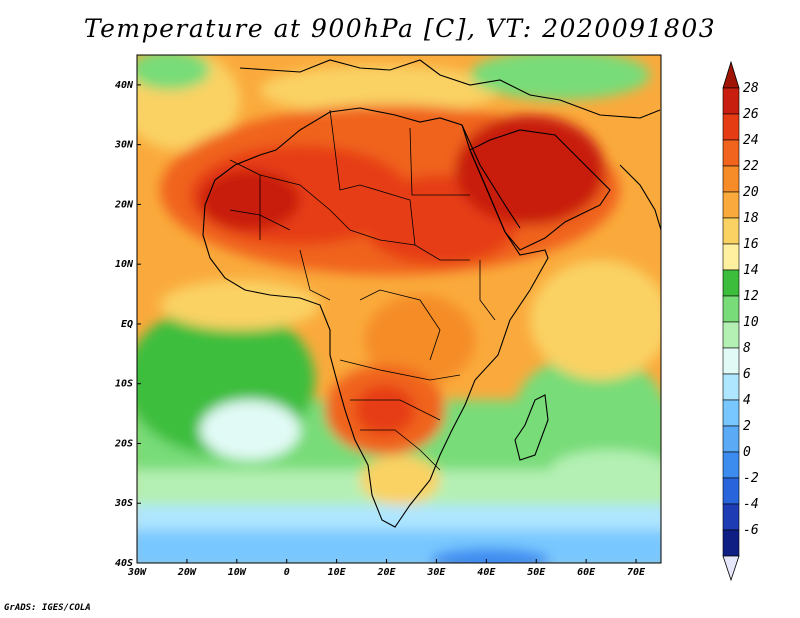 The image size is (800, 618). Describe the element at coordinates (127, 324) in the screenshot. I see `y-tick-label: EQ` at that location.